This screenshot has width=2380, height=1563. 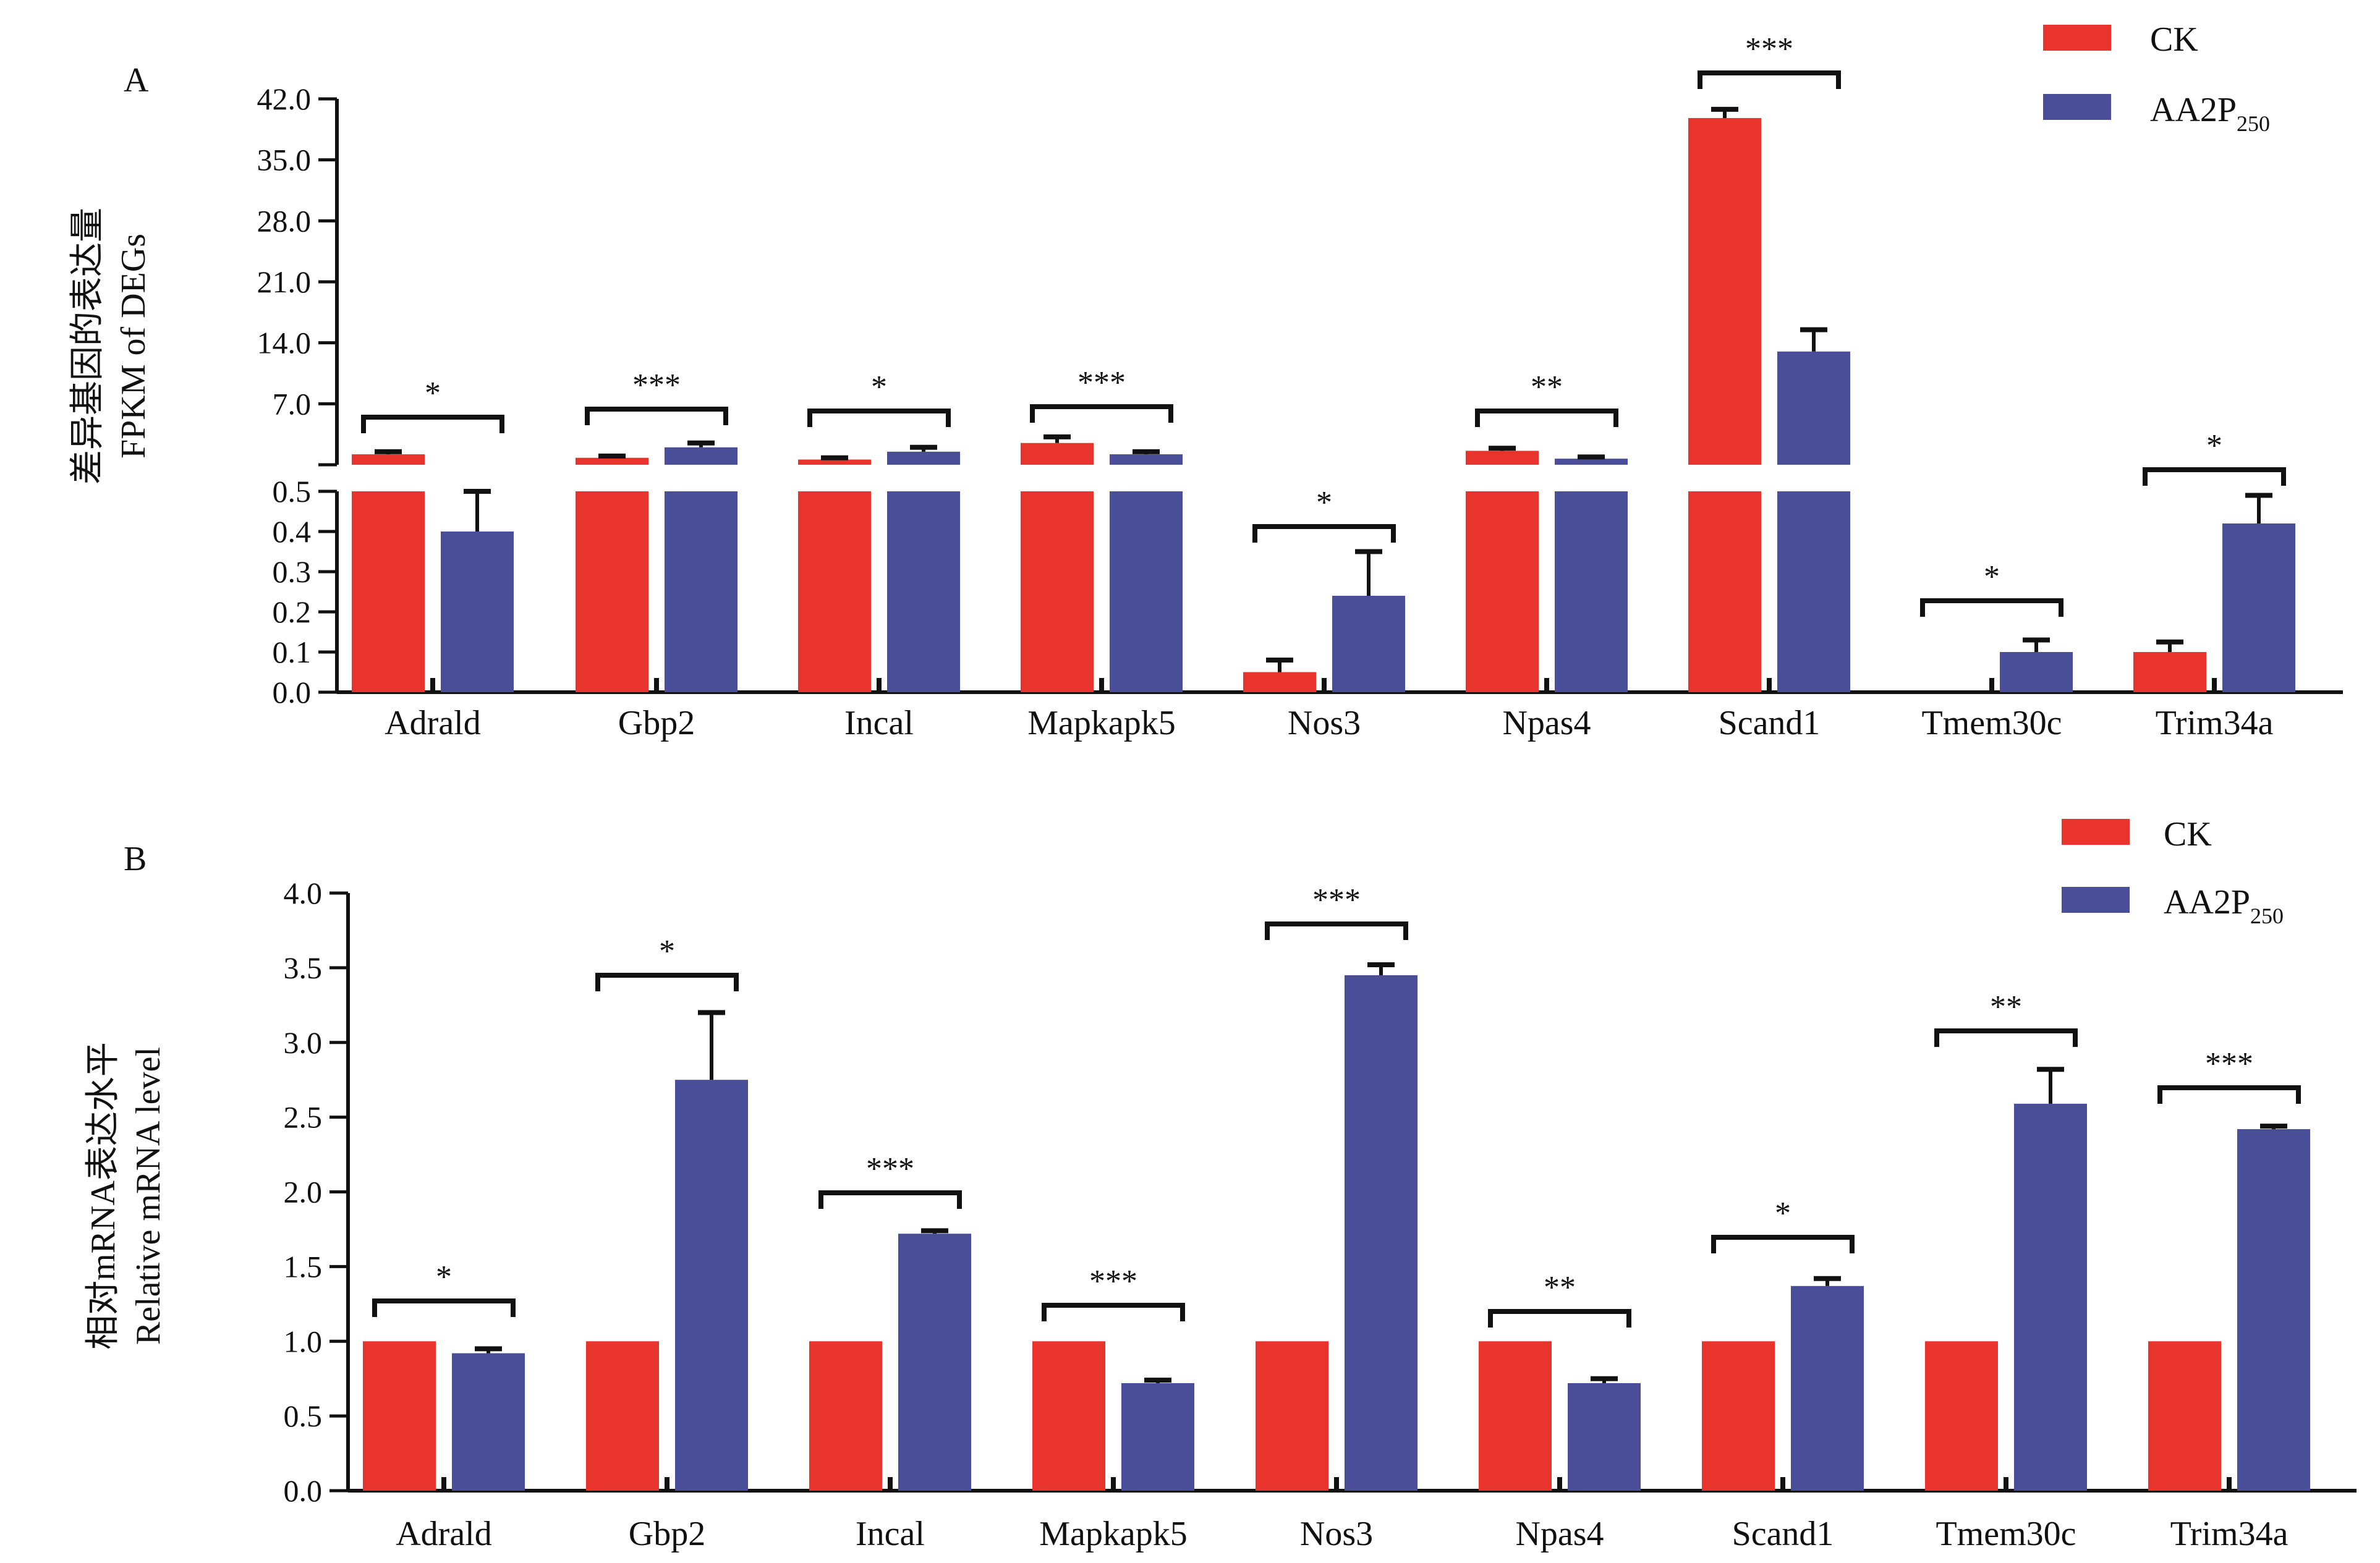 I want to click on a-upper-tick-label: 28.0, so click(x=284, y=221).